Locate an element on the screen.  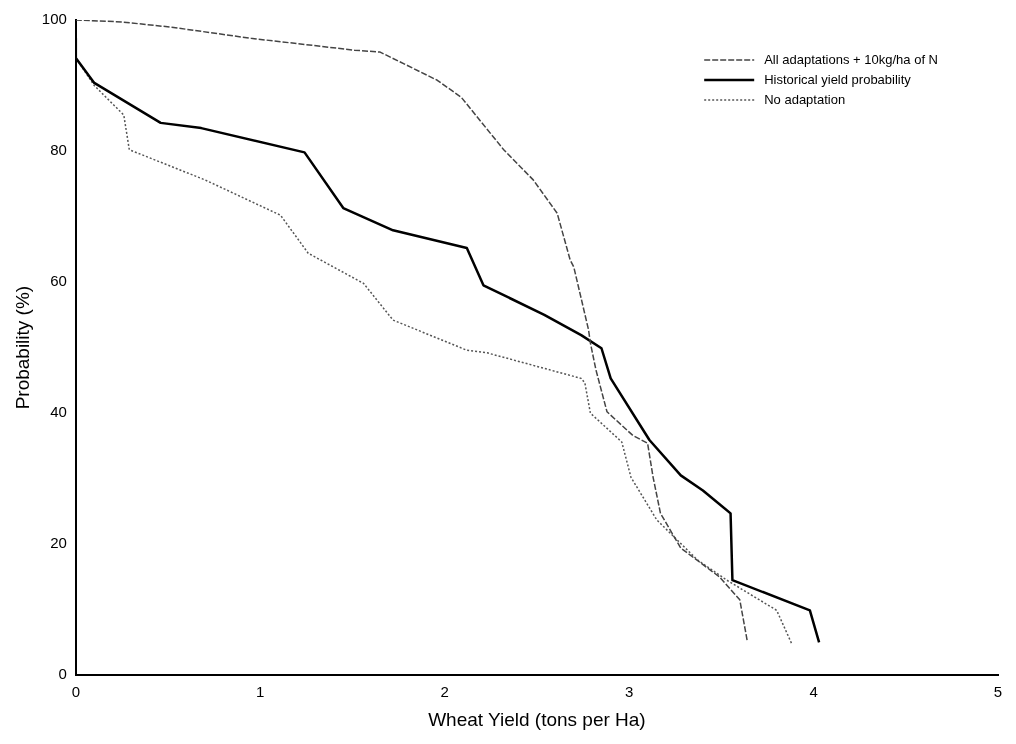
y-tick-label: 60 is located at coordinates (58, 281).